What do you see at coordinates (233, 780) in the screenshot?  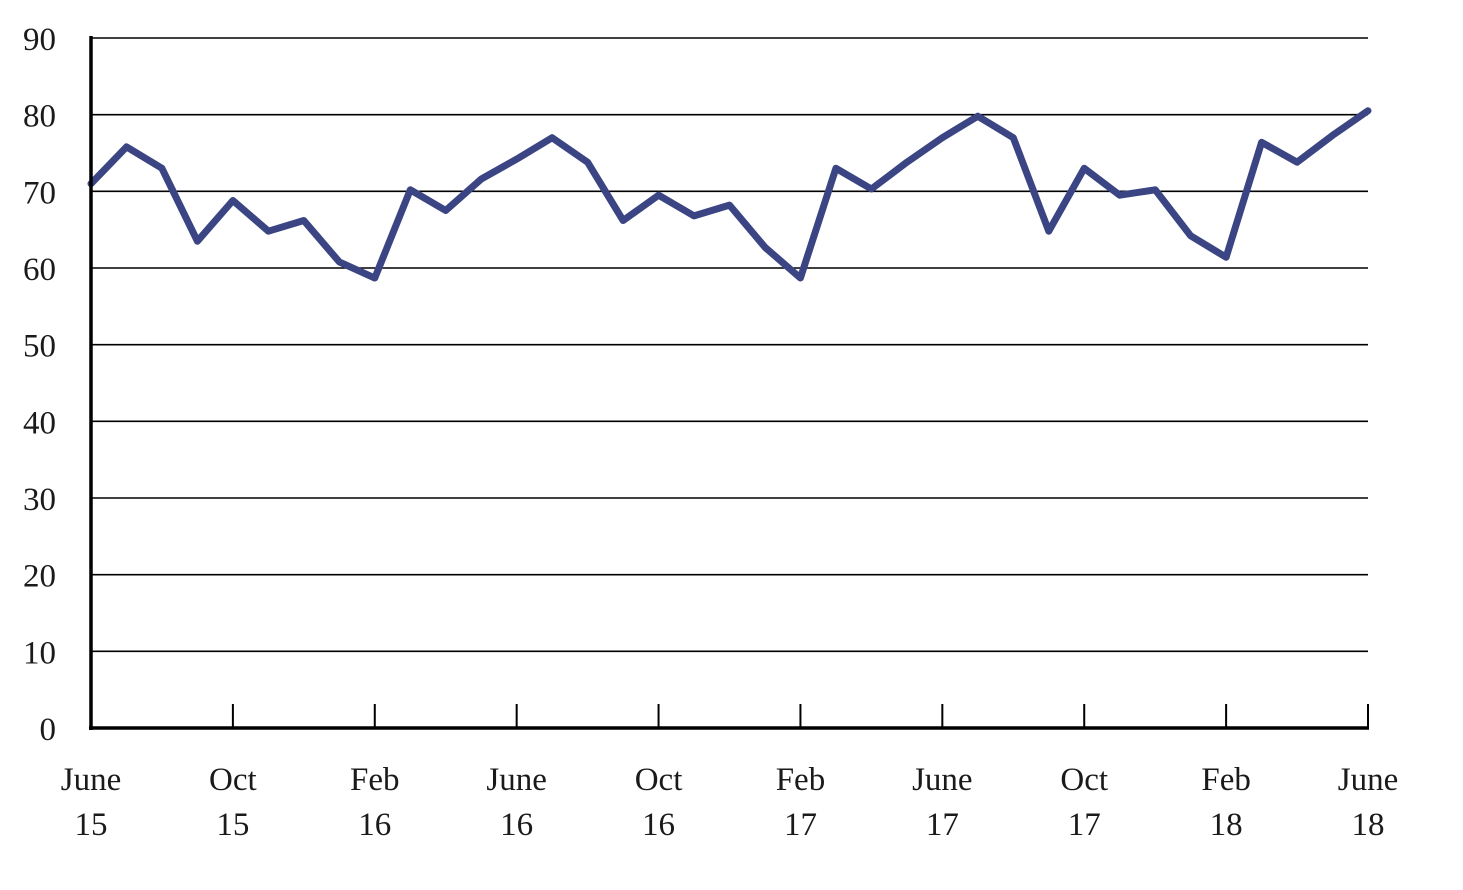 I see `x-tick-label-1-line1: Oct` at bounding box center [233, 780].